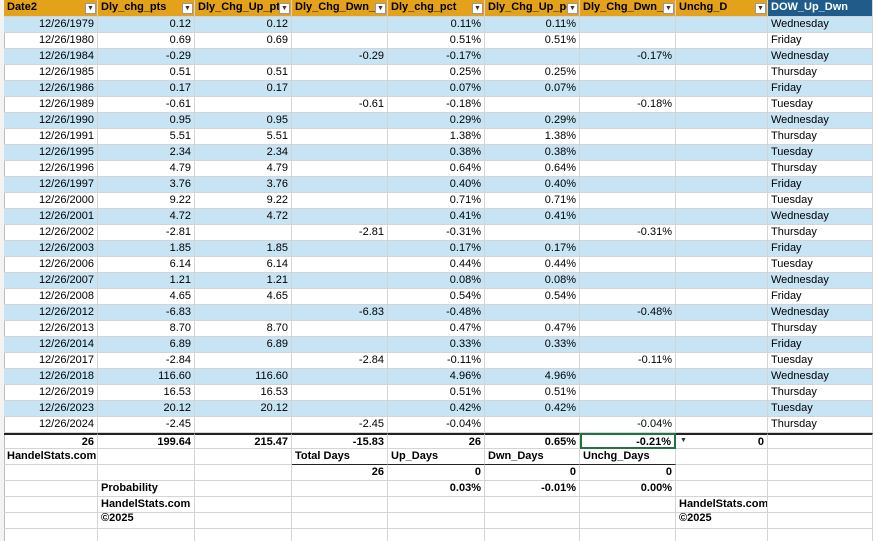 This screenshot has width=873, height=541. I want to click on site-label: HandelStats.com, so click(51, 457).